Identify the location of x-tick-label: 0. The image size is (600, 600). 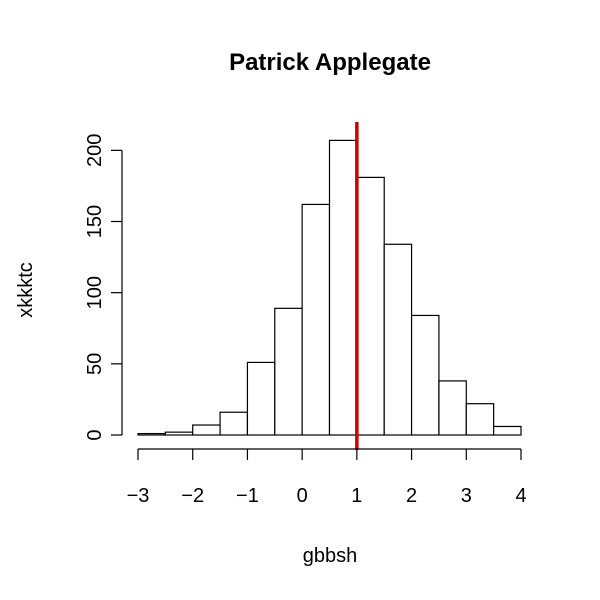
(302, 496).